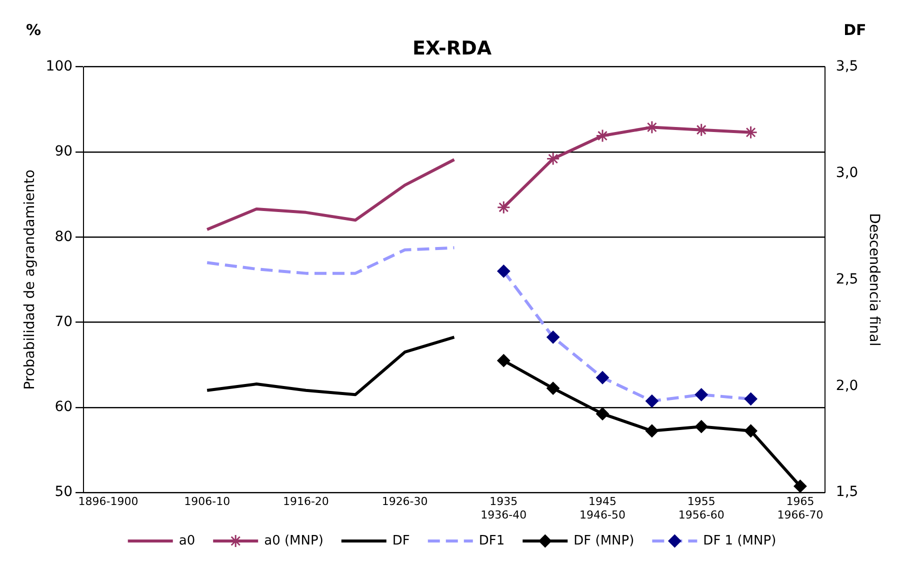  Describe the element at coordinates (294, 540) in the screenshot. I see `legend-label: a0 (MNP)` at that location.